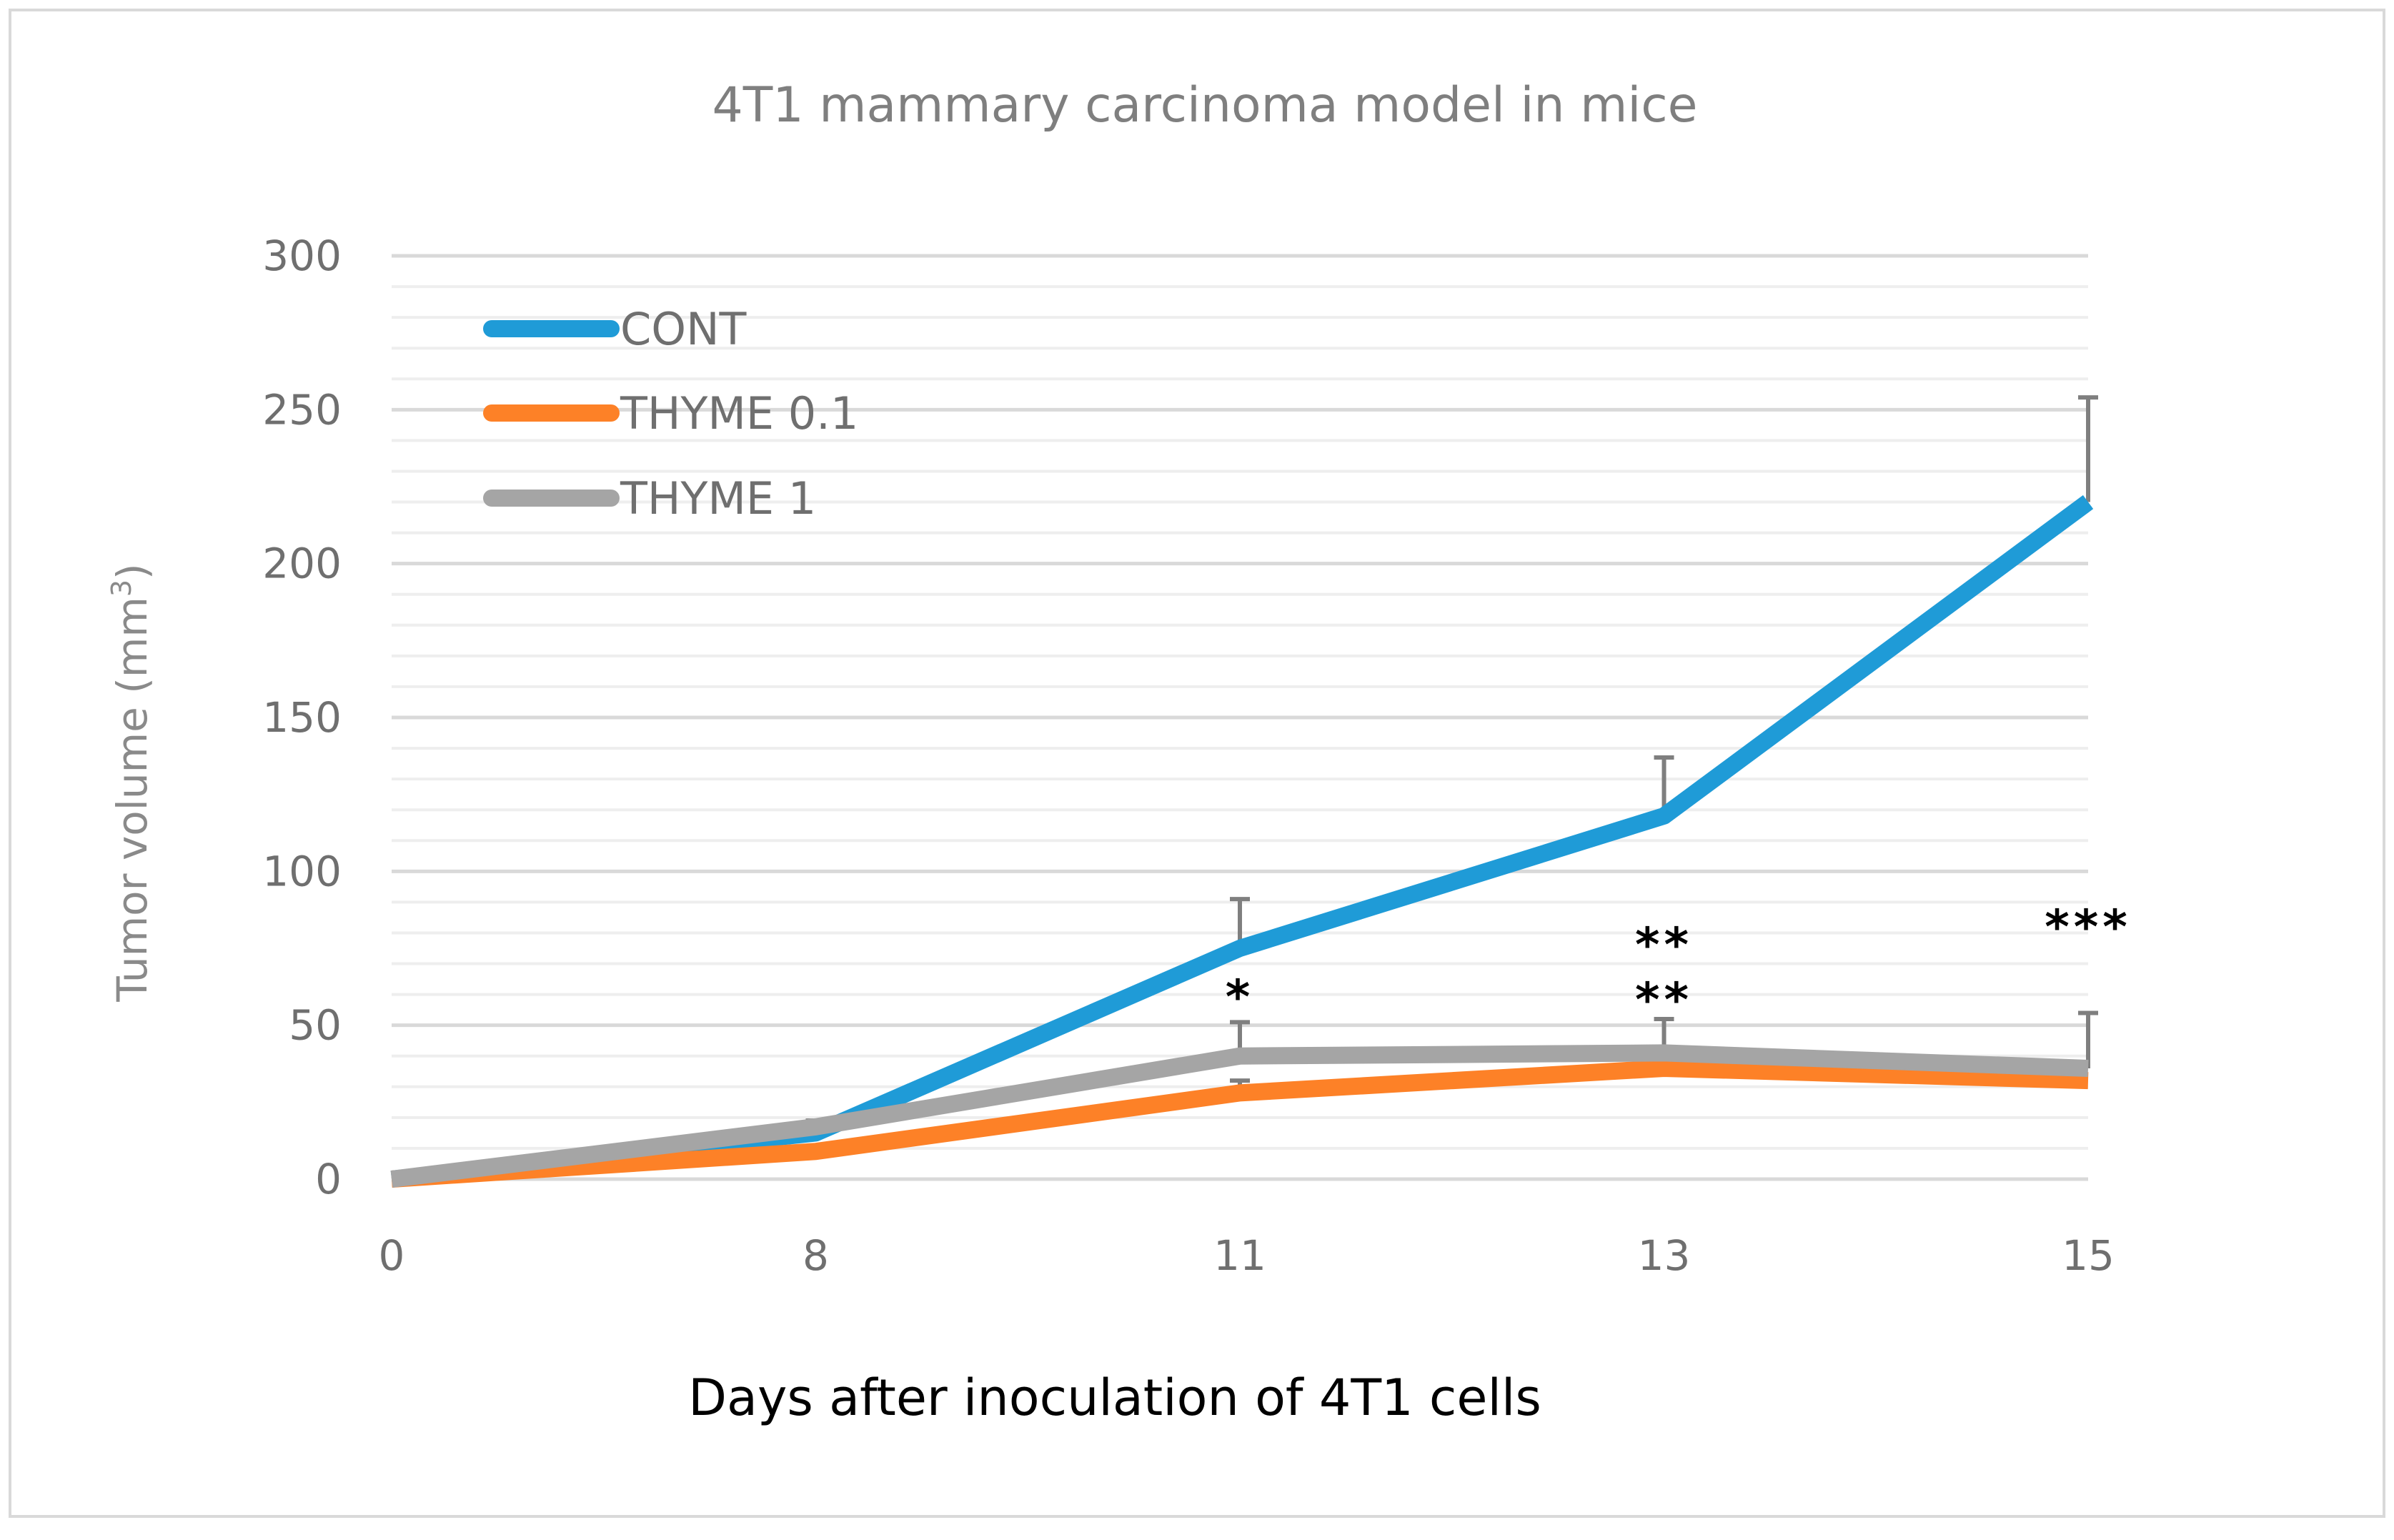 Image resolution: width=2394 pixels, height=1540 pixels. I want to click on y-axis-label-base: Tumor volume (mm, so click(132, 800).